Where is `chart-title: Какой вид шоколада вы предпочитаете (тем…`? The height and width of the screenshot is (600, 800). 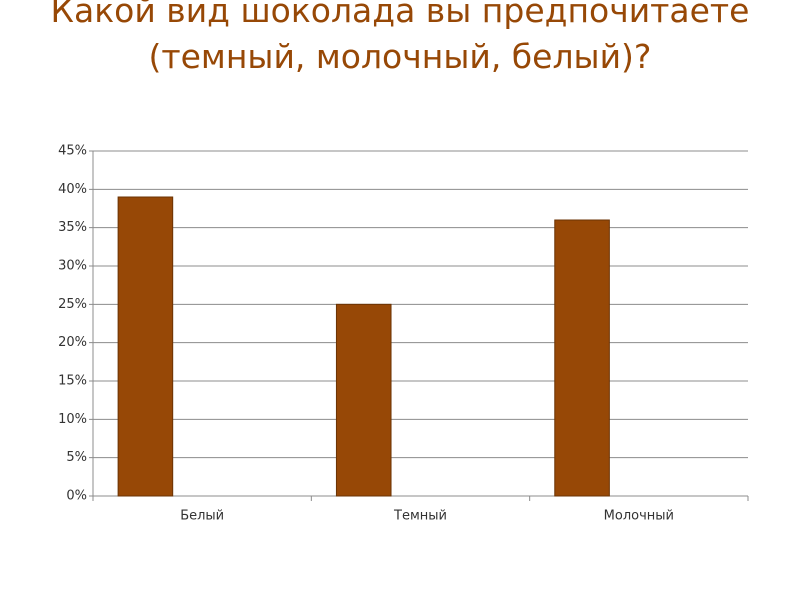 chart-title: Какой вид шоколада вы предпочитаете (тем… is located at coordinates (400, 38).